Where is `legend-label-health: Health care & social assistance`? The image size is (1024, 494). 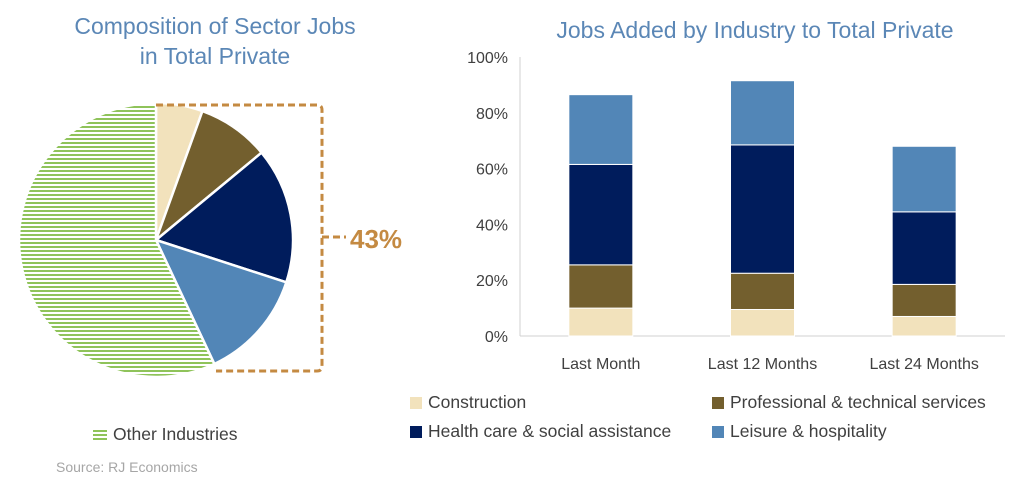
legend-label-health: Health care & social assistance is located at coordinates (550, 431).